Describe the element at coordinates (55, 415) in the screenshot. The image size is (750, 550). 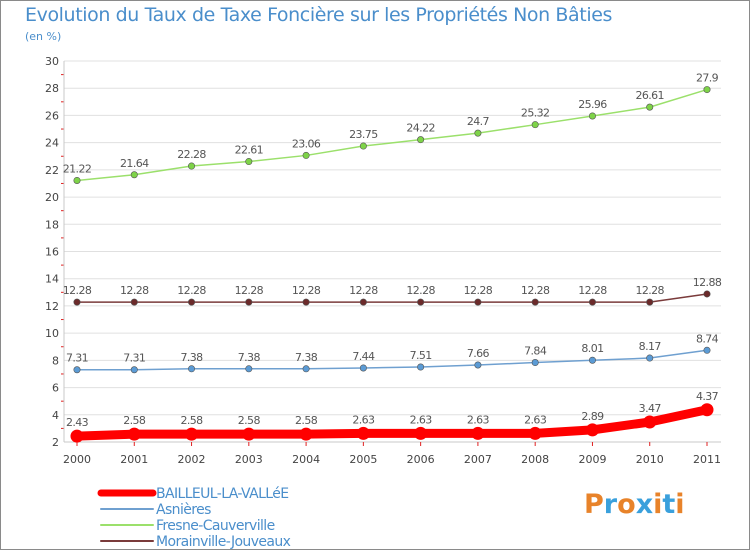
I see `y-tick-label: 4` at that location.